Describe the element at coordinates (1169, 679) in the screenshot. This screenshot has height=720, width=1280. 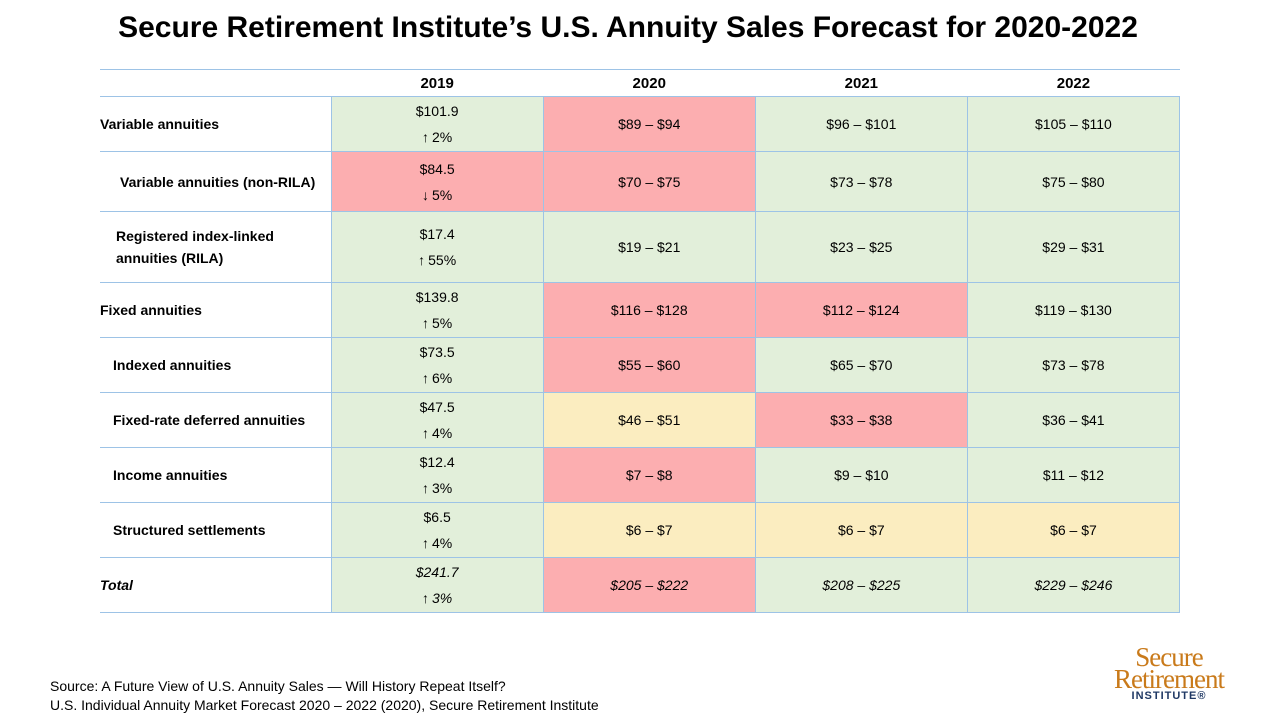
I see `logo-line-2: Retirement` at that location.